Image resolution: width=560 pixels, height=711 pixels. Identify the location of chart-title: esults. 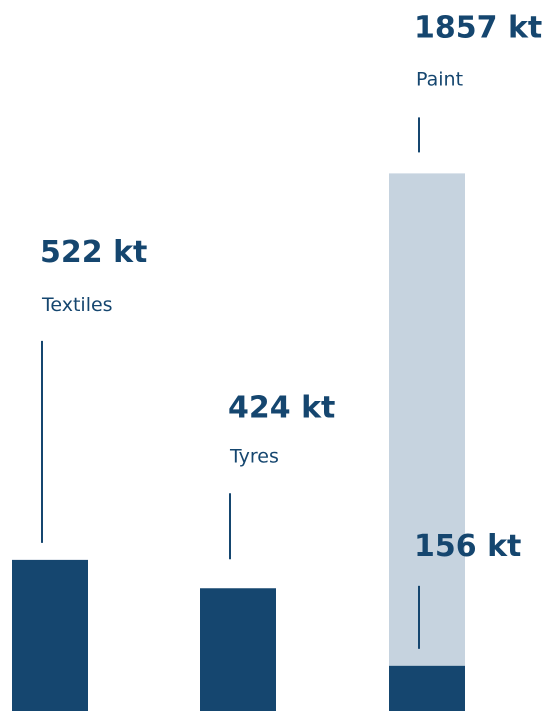
(48, 2).